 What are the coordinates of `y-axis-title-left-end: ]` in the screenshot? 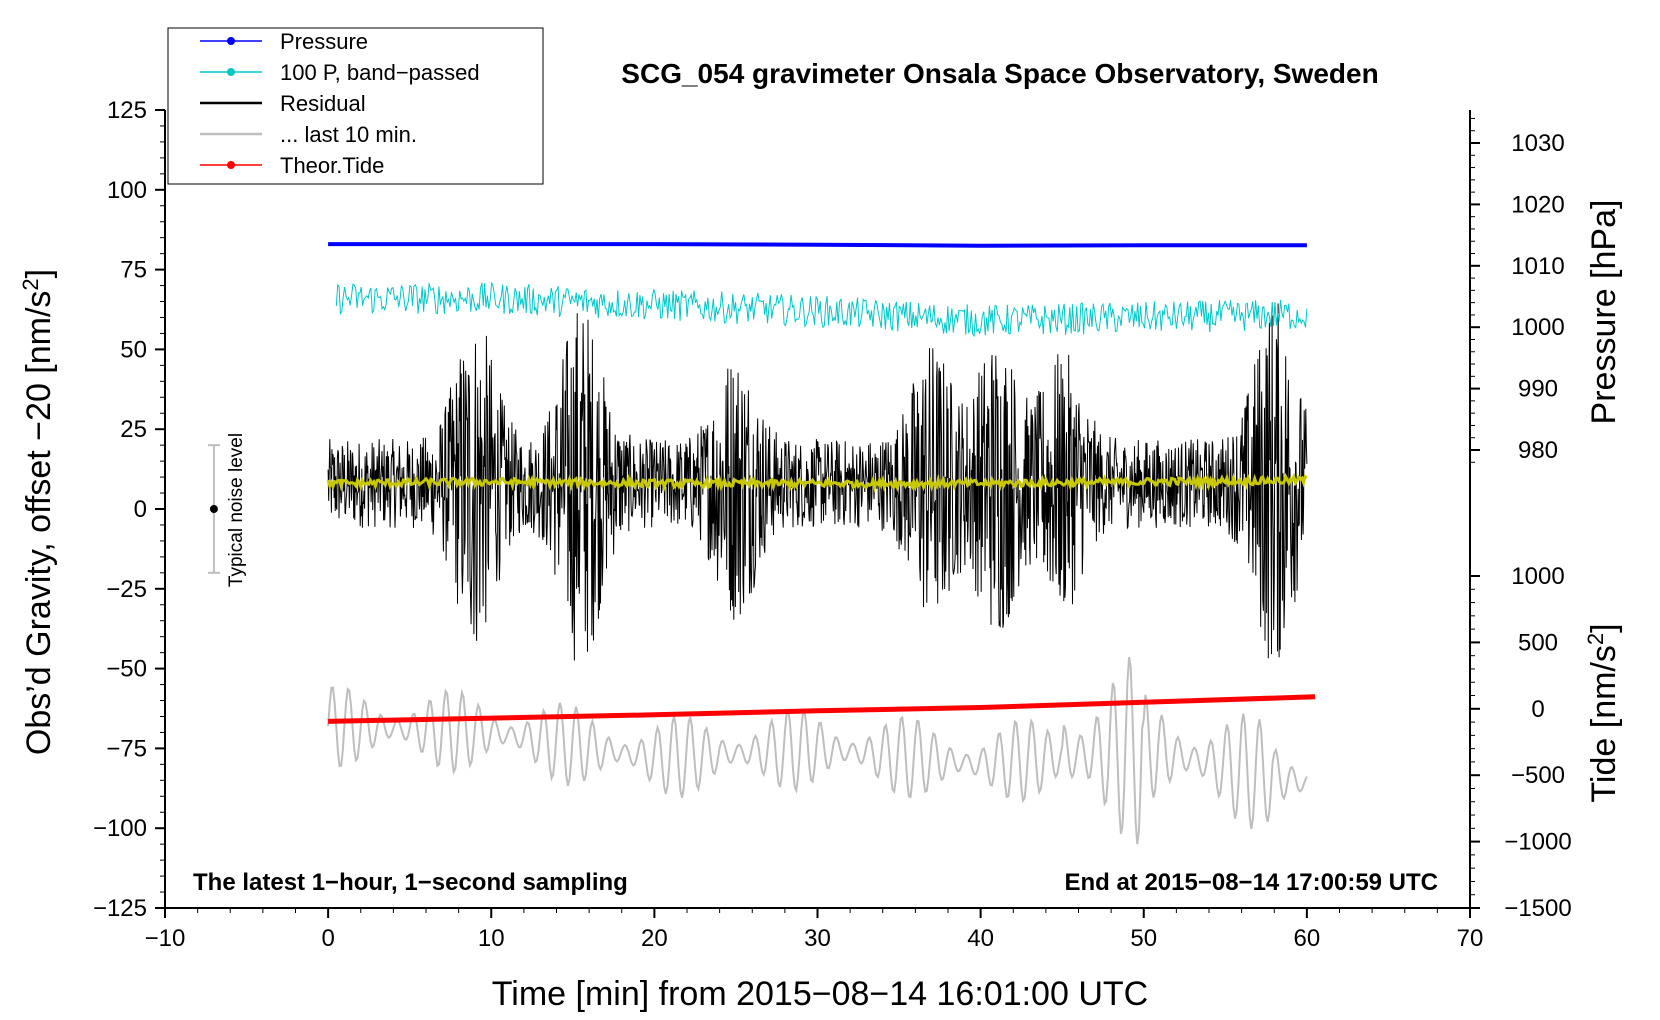 It's located at (39, 273).